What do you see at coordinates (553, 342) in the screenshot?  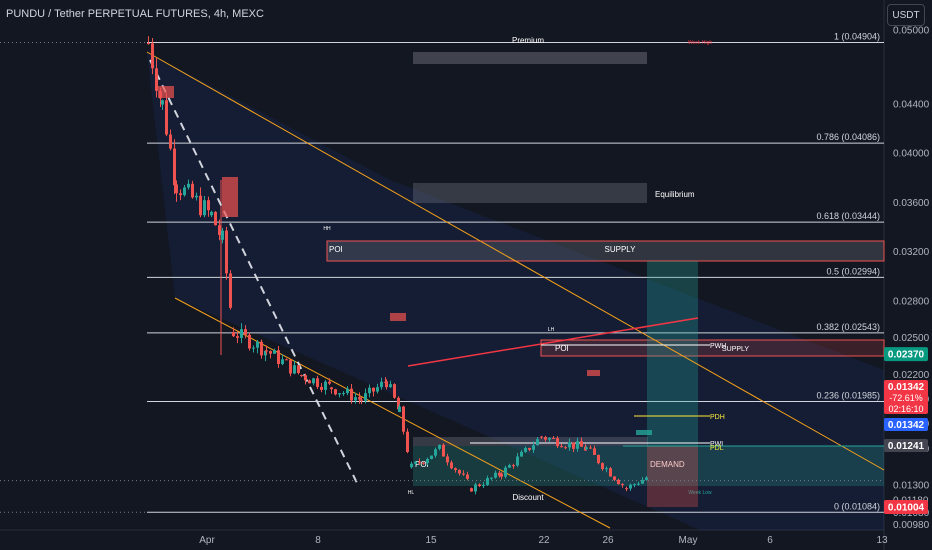 I see `resistance-line` at bounding box center [553, 342].